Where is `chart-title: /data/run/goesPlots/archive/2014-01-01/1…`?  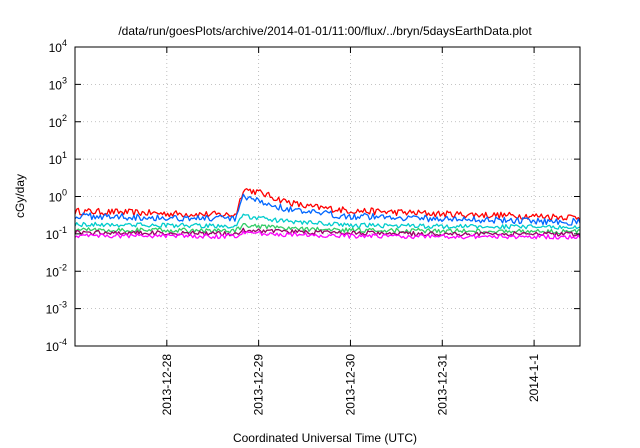
chart-title: /data/run/goesPlots/archive/2014-01-01/1… is located at coordinates (325, 31).